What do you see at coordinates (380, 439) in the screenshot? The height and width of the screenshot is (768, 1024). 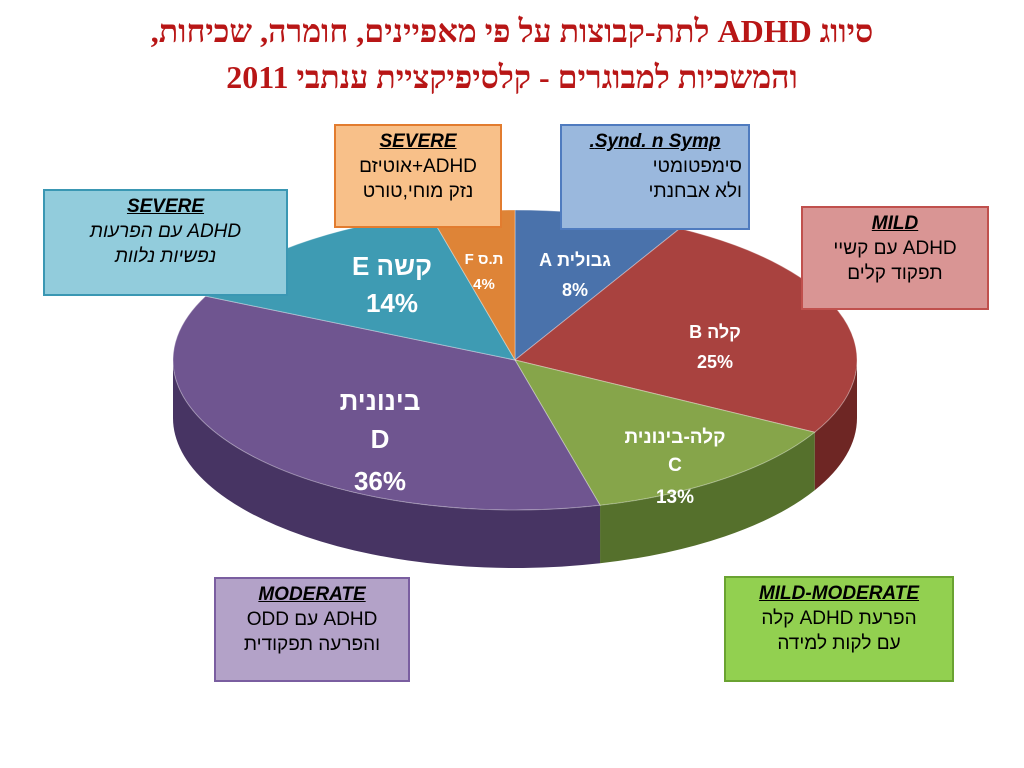 I see `slice-label-letter: D` at bounding box center [380, 439].